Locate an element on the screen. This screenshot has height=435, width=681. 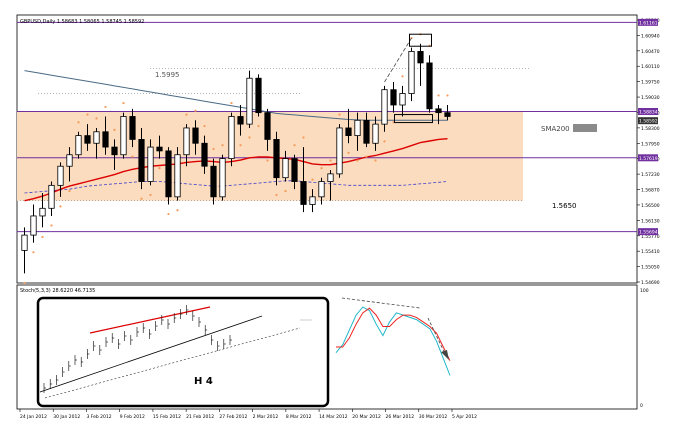
sma200-line is located at coordinates (236, 95).